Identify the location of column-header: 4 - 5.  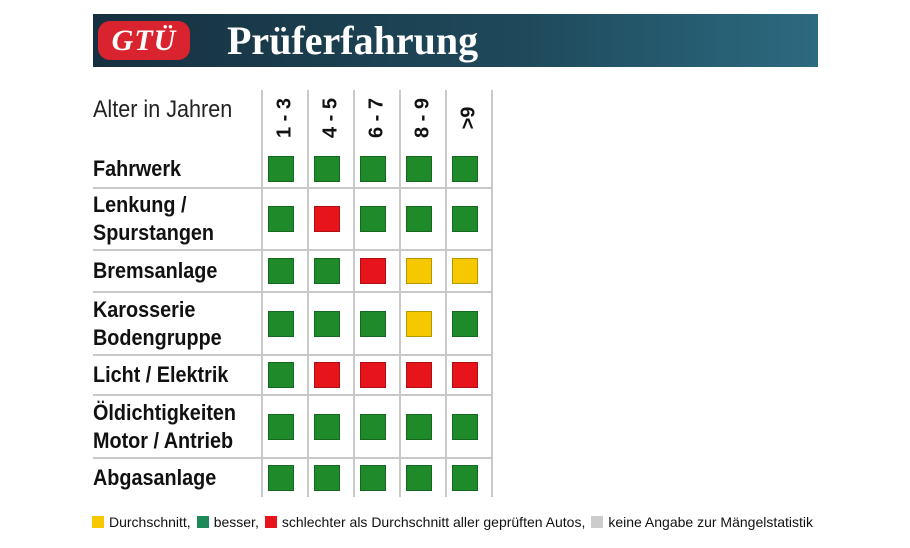
(331, 118).